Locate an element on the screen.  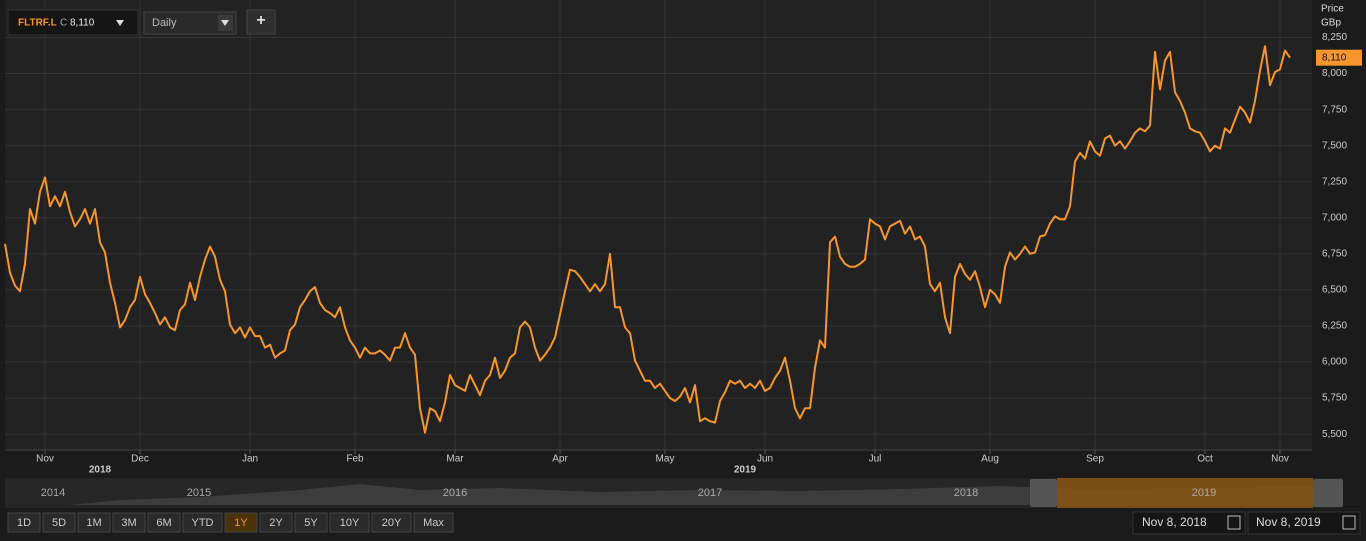
range-button-label: 5Y is located at coordinates (311, 523).